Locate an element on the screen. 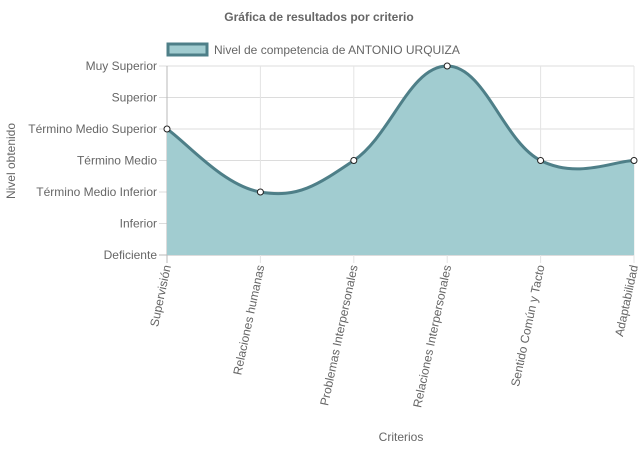 The height and width of the screenshot is (454, 639). y-axis-title: Nivel obtenido is located at coordinates (11, 161).